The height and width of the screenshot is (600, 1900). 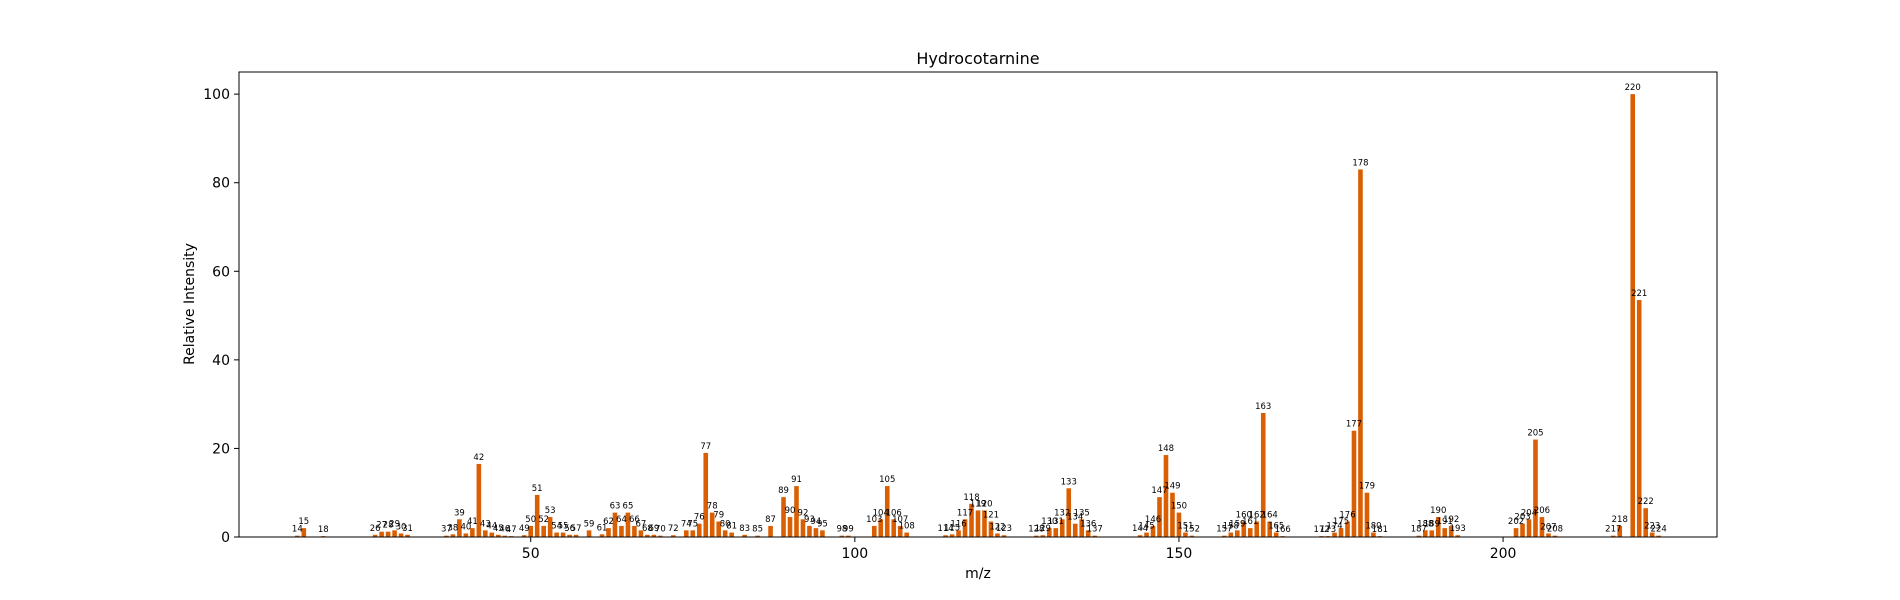 What do you see at coordinates (965, 513) in the screenshot?
I see `peak-label-117: 117` at bounding box center [965, 513].